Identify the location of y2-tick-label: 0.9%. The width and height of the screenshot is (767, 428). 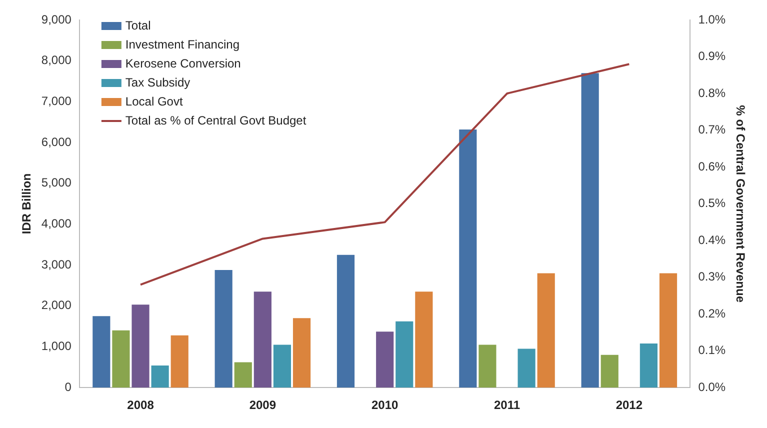
(712, 56).